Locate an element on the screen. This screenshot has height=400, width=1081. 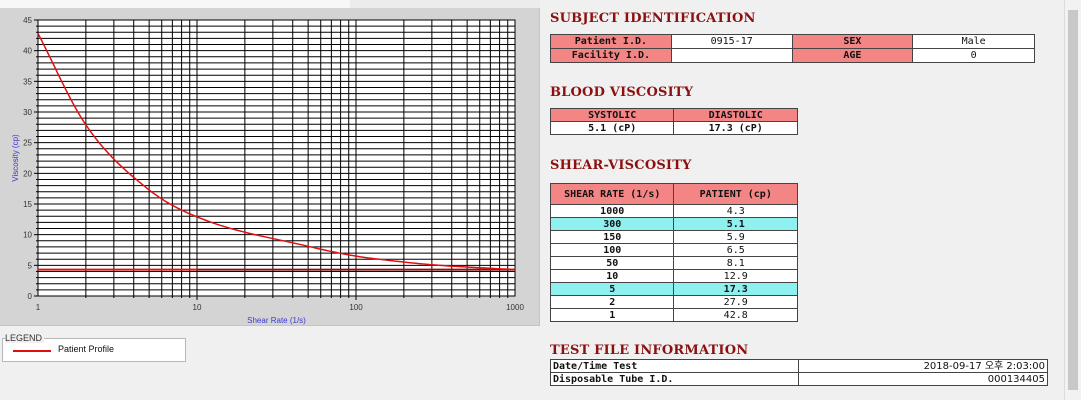
patient-value-cell: 27.9 is located at coordinates (735, 302).